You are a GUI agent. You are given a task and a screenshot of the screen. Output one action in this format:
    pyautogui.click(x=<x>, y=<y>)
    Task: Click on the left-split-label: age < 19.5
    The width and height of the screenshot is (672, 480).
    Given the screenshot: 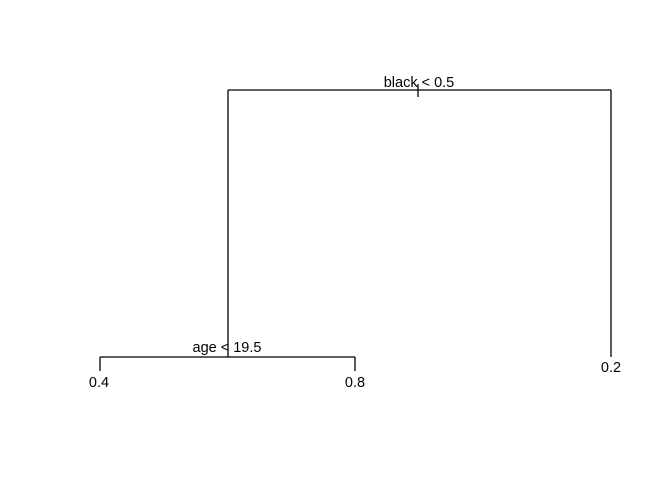 What is the action you would take?
    pyautogui.click(x=227, y=348)
    